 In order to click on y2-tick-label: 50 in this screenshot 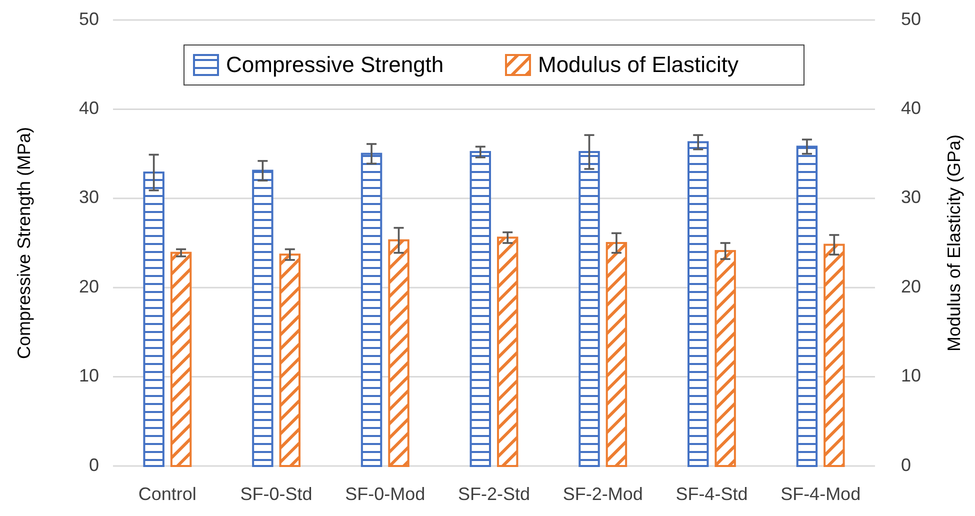, I will do `click(911, 18)`.